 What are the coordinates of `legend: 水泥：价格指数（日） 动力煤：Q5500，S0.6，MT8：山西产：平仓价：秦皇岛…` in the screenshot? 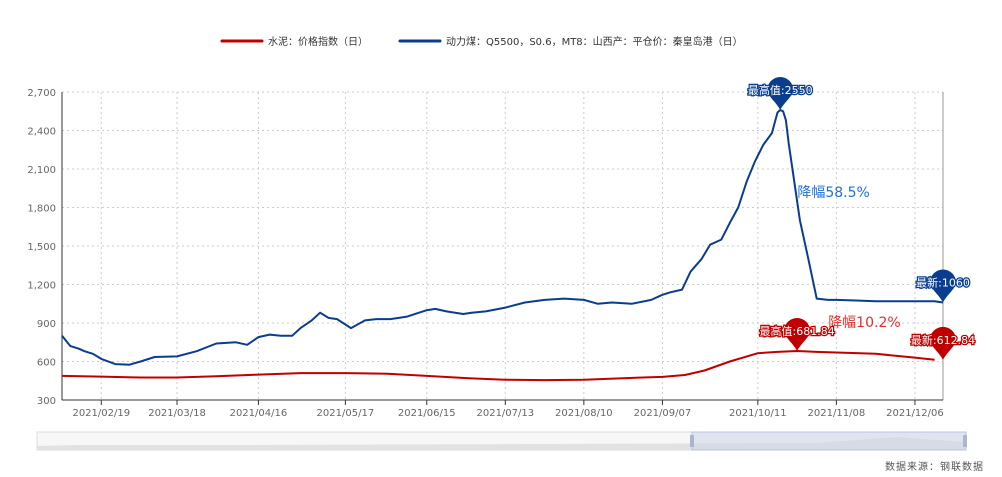 It's located at (481, 41).